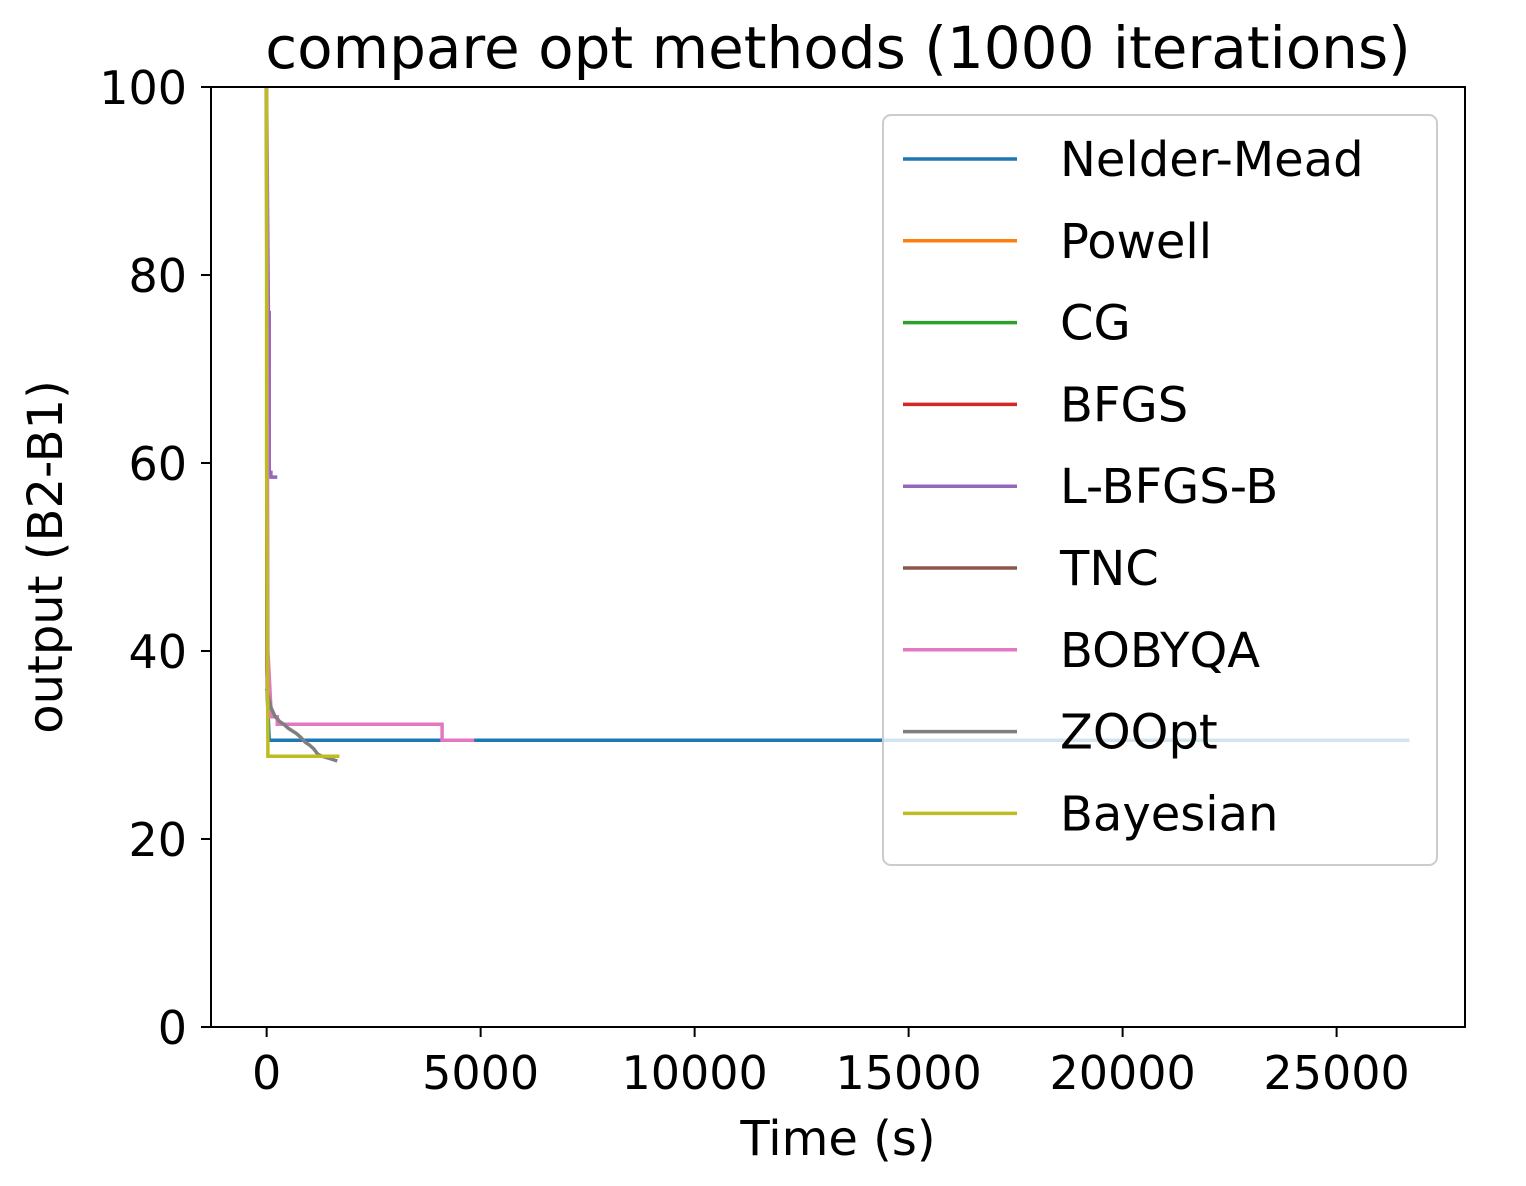  Describe the element at coordinates (1169, 487) in the screenshot. I see `legend-label: L-BFGS-B` at that location.